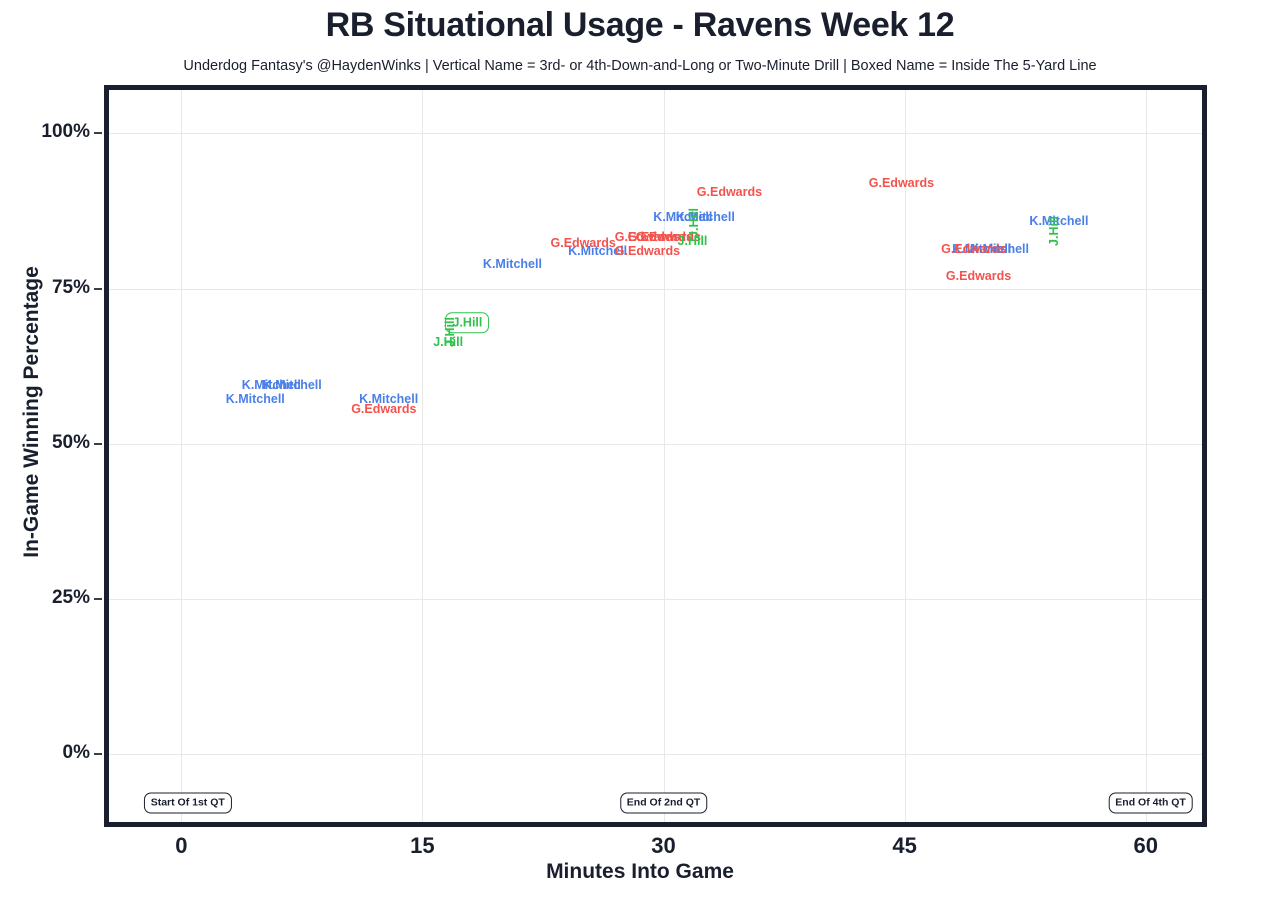  I want to click on y-axis-tick-label: 75%, so click(70, 287).